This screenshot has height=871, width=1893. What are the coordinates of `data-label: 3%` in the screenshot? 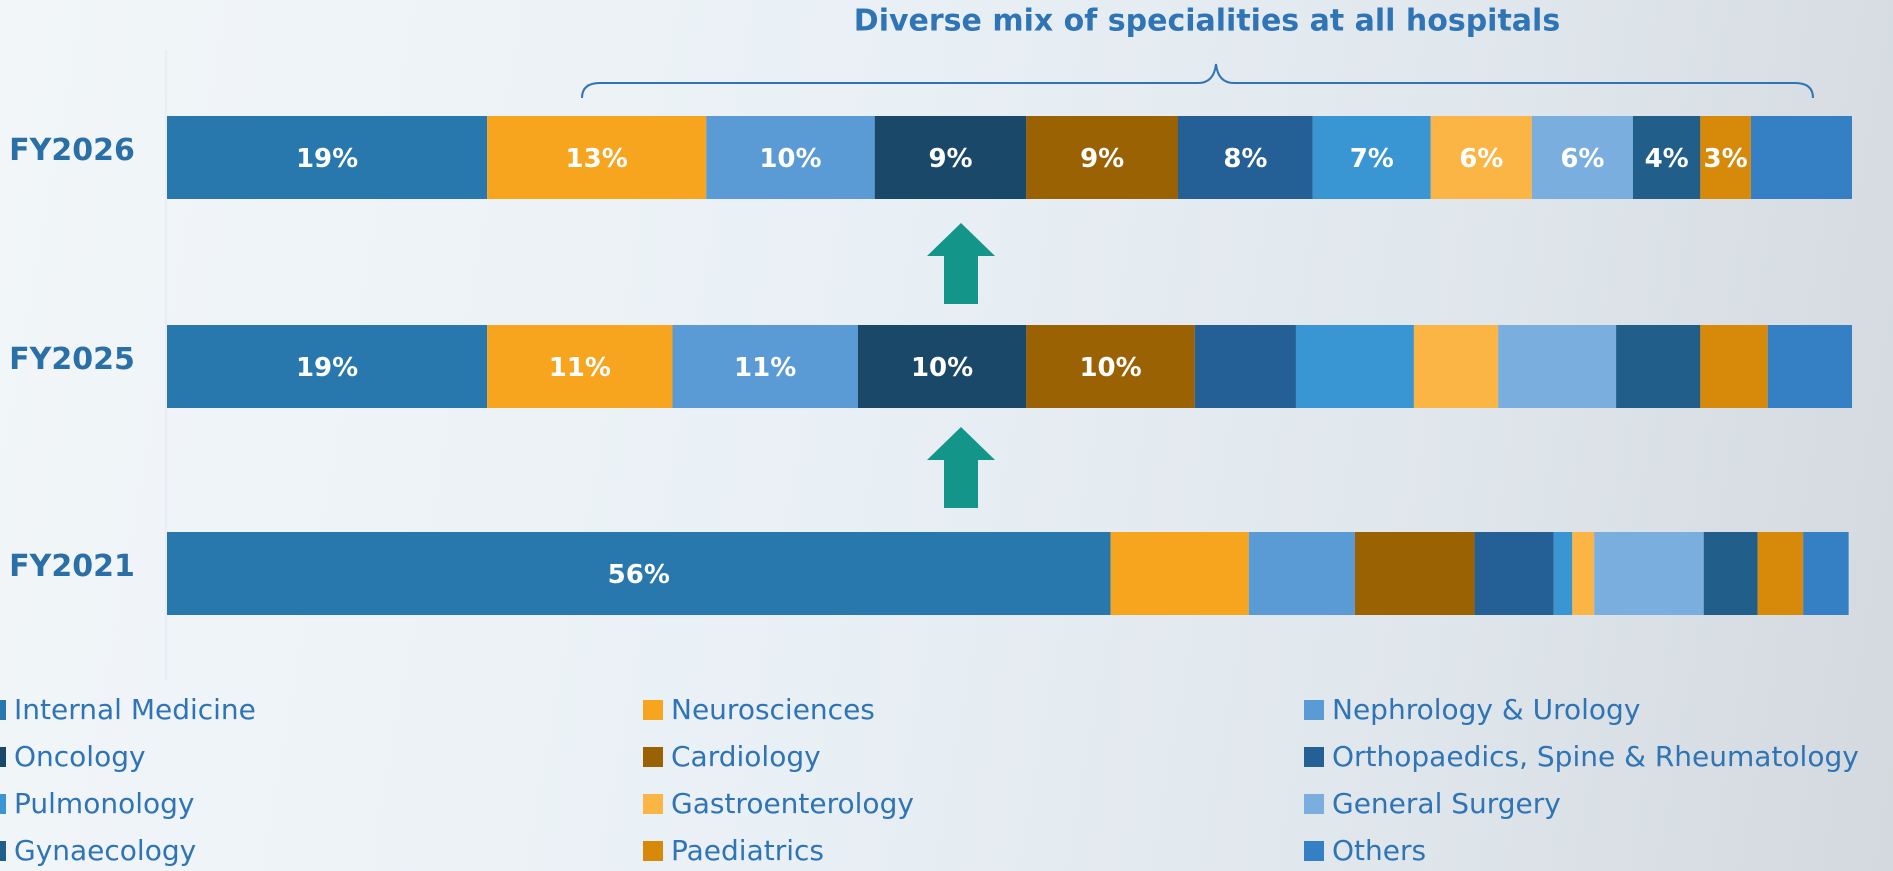 It's located at (1726, 159).